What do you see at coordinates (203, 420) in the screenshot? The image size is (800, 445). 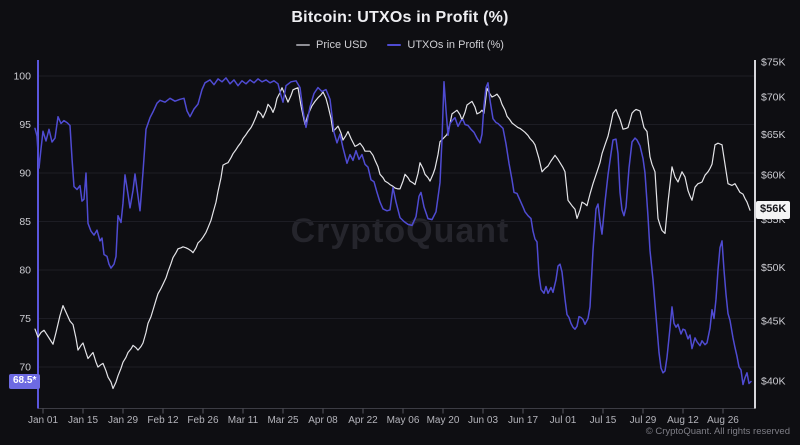 I see `x-tick-label: Feb 26` at bounding box center [203, 420].